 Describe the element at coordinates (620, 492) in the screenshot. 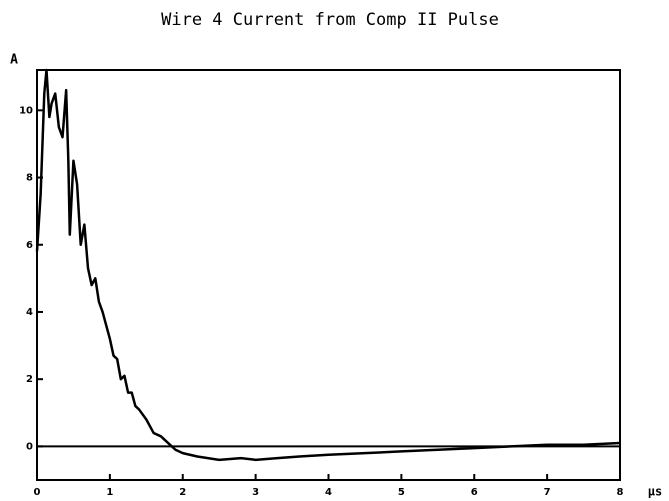

I see `x-tick-label: 8` at that location.